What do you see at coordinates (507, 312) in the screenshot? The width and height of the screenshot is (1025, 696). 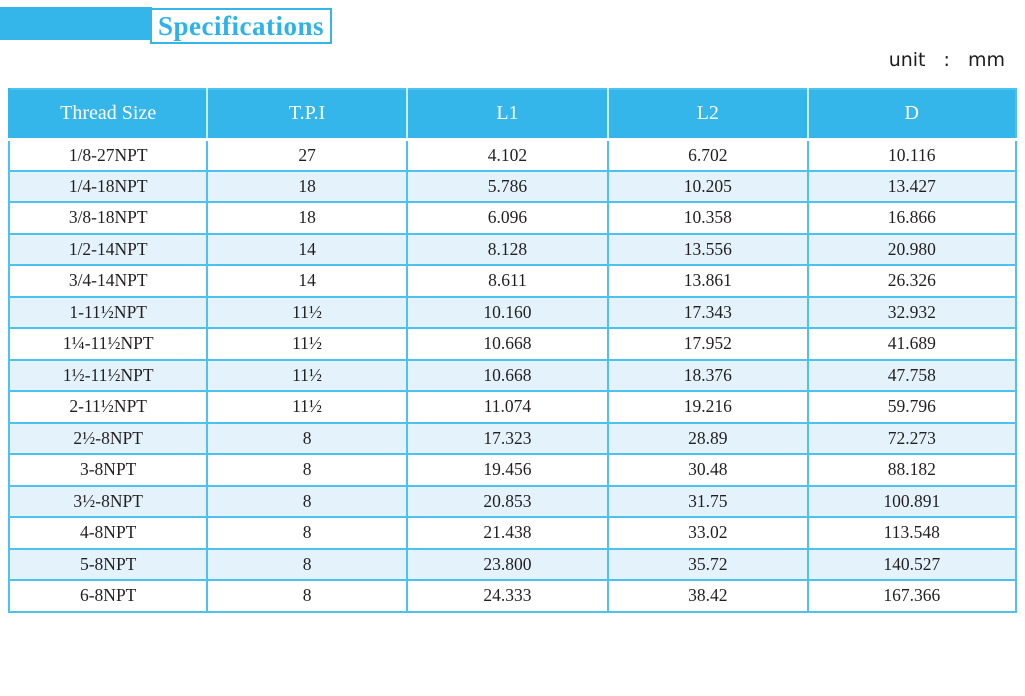 I see `table-cell: 10.160` at bounding box center [507, 312].